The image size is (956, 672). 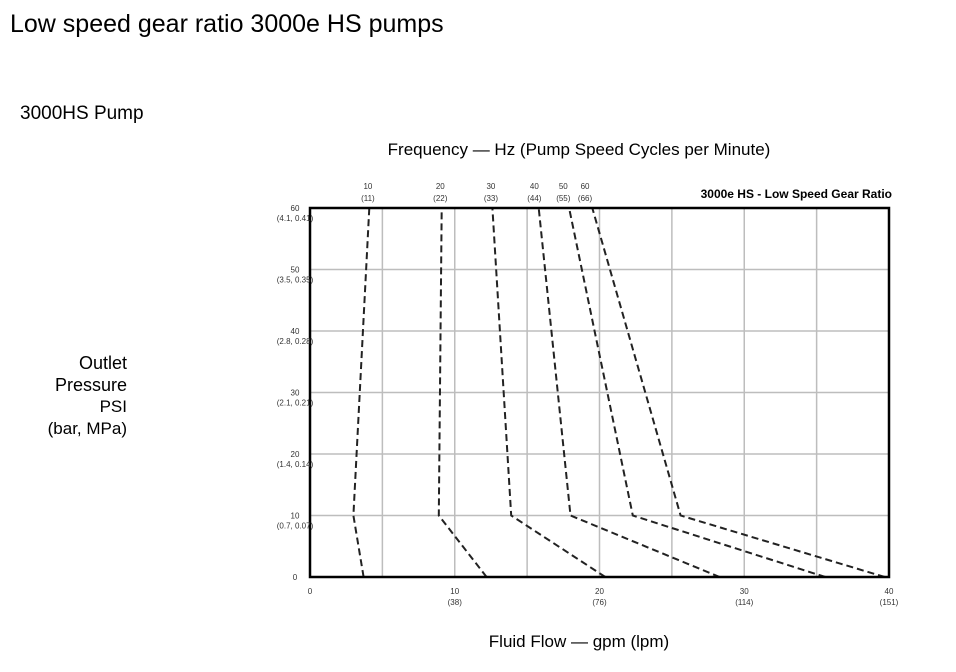 What do you see at coordinates (440, 186) in the screenshot?
I see `frequency-label: 20` at bounding box center [440, 186].